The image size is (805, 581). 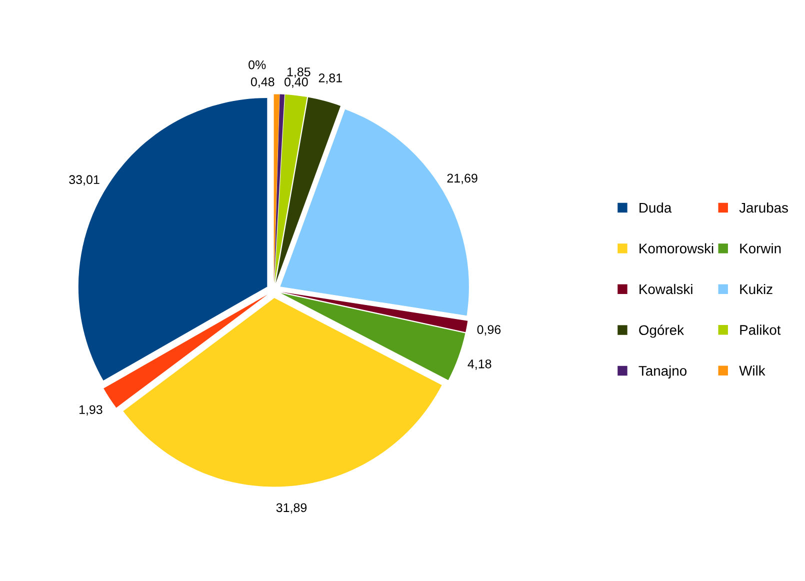 What do you see at coordinates (763, 207) in the screenshot?
I see `legend-label: Jarubas` at bounding box center [763, 207].